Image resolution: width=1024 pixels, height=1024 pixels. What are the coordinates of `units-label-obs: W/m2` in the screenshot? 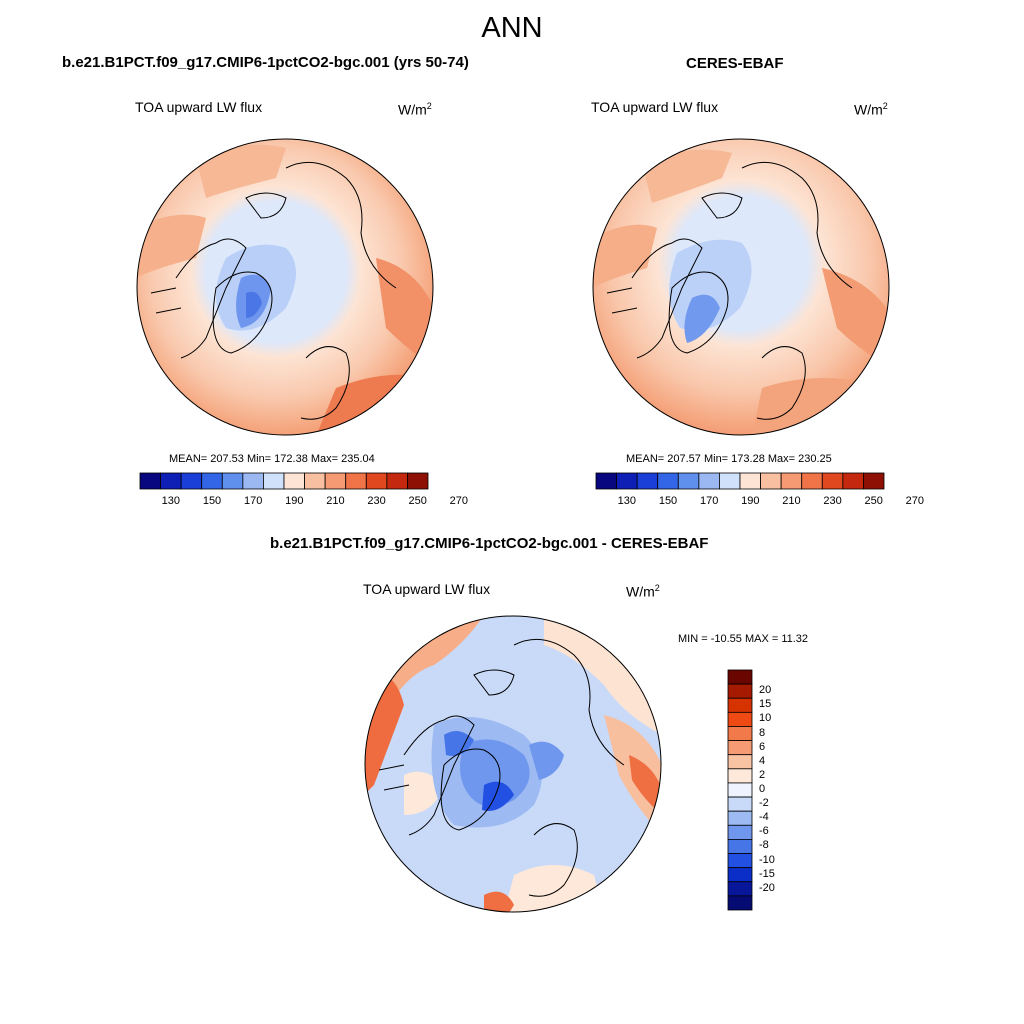 It's located at (871, 109).